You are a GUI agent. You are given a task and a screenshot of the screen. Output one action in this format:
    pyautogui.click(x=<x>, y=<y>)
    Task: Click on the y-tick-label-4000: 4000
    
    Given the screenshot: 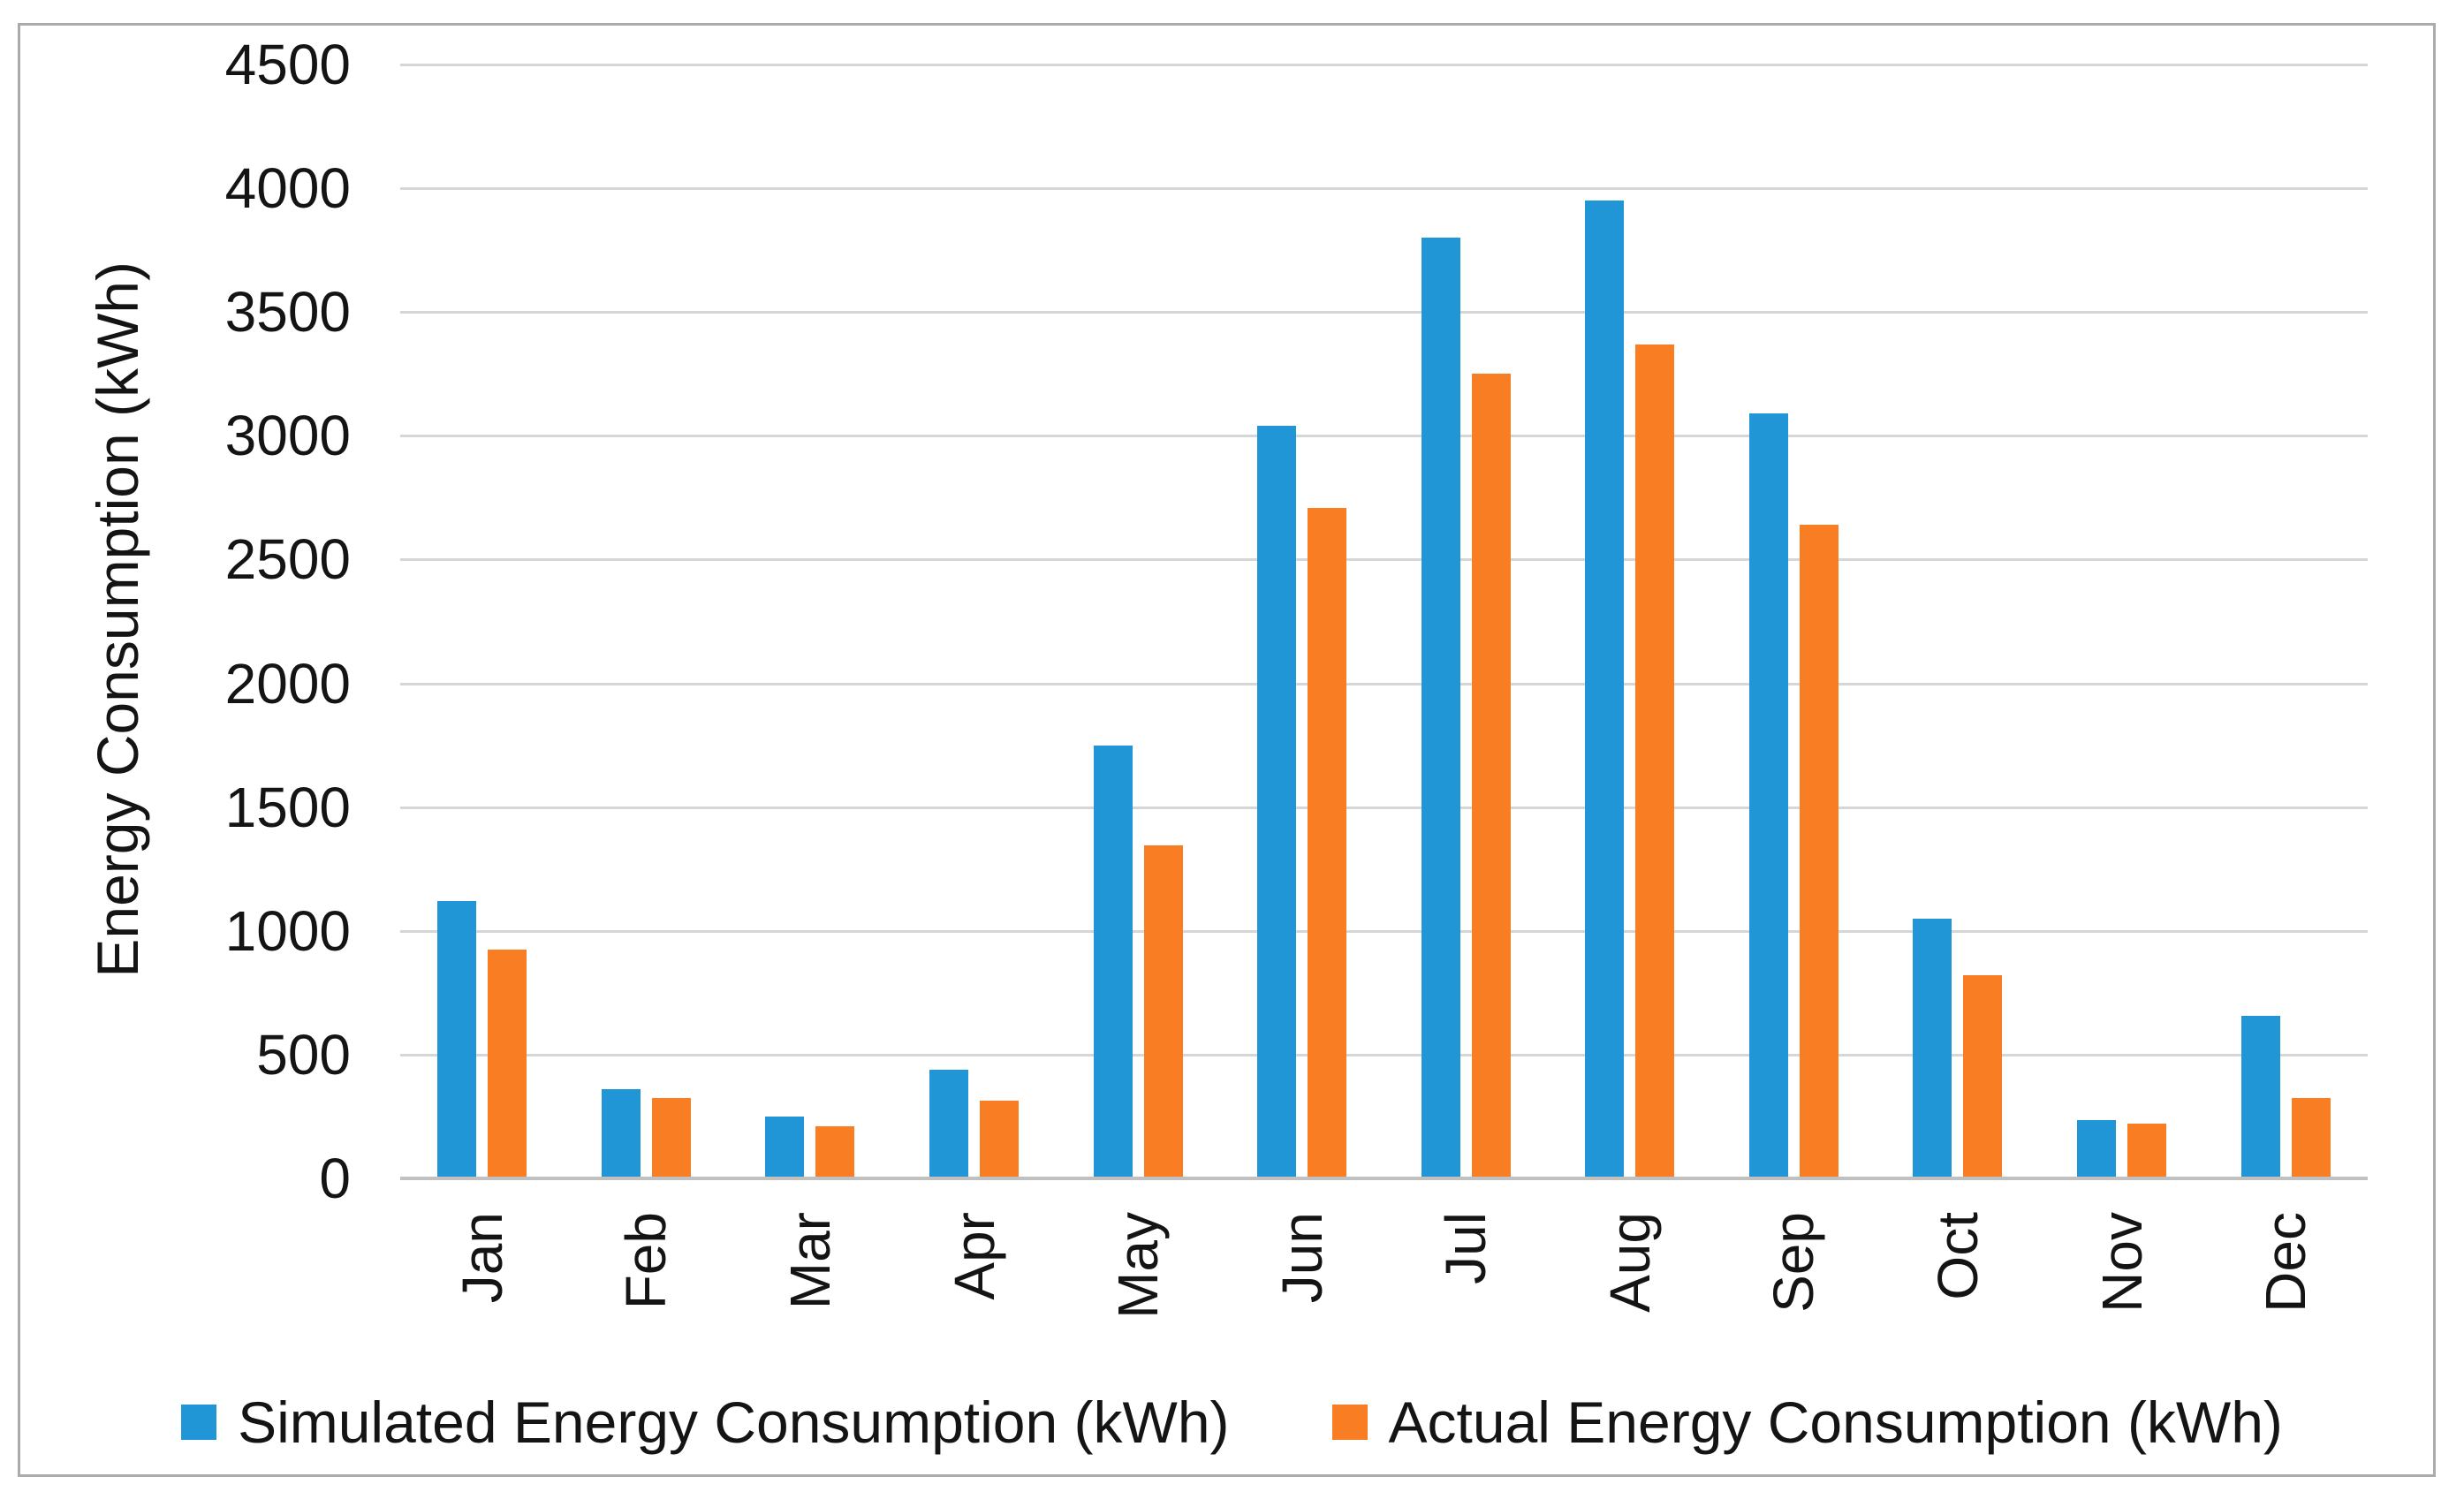 What is the action you would take?
    pyautogui.click(x=287, y=188)
    